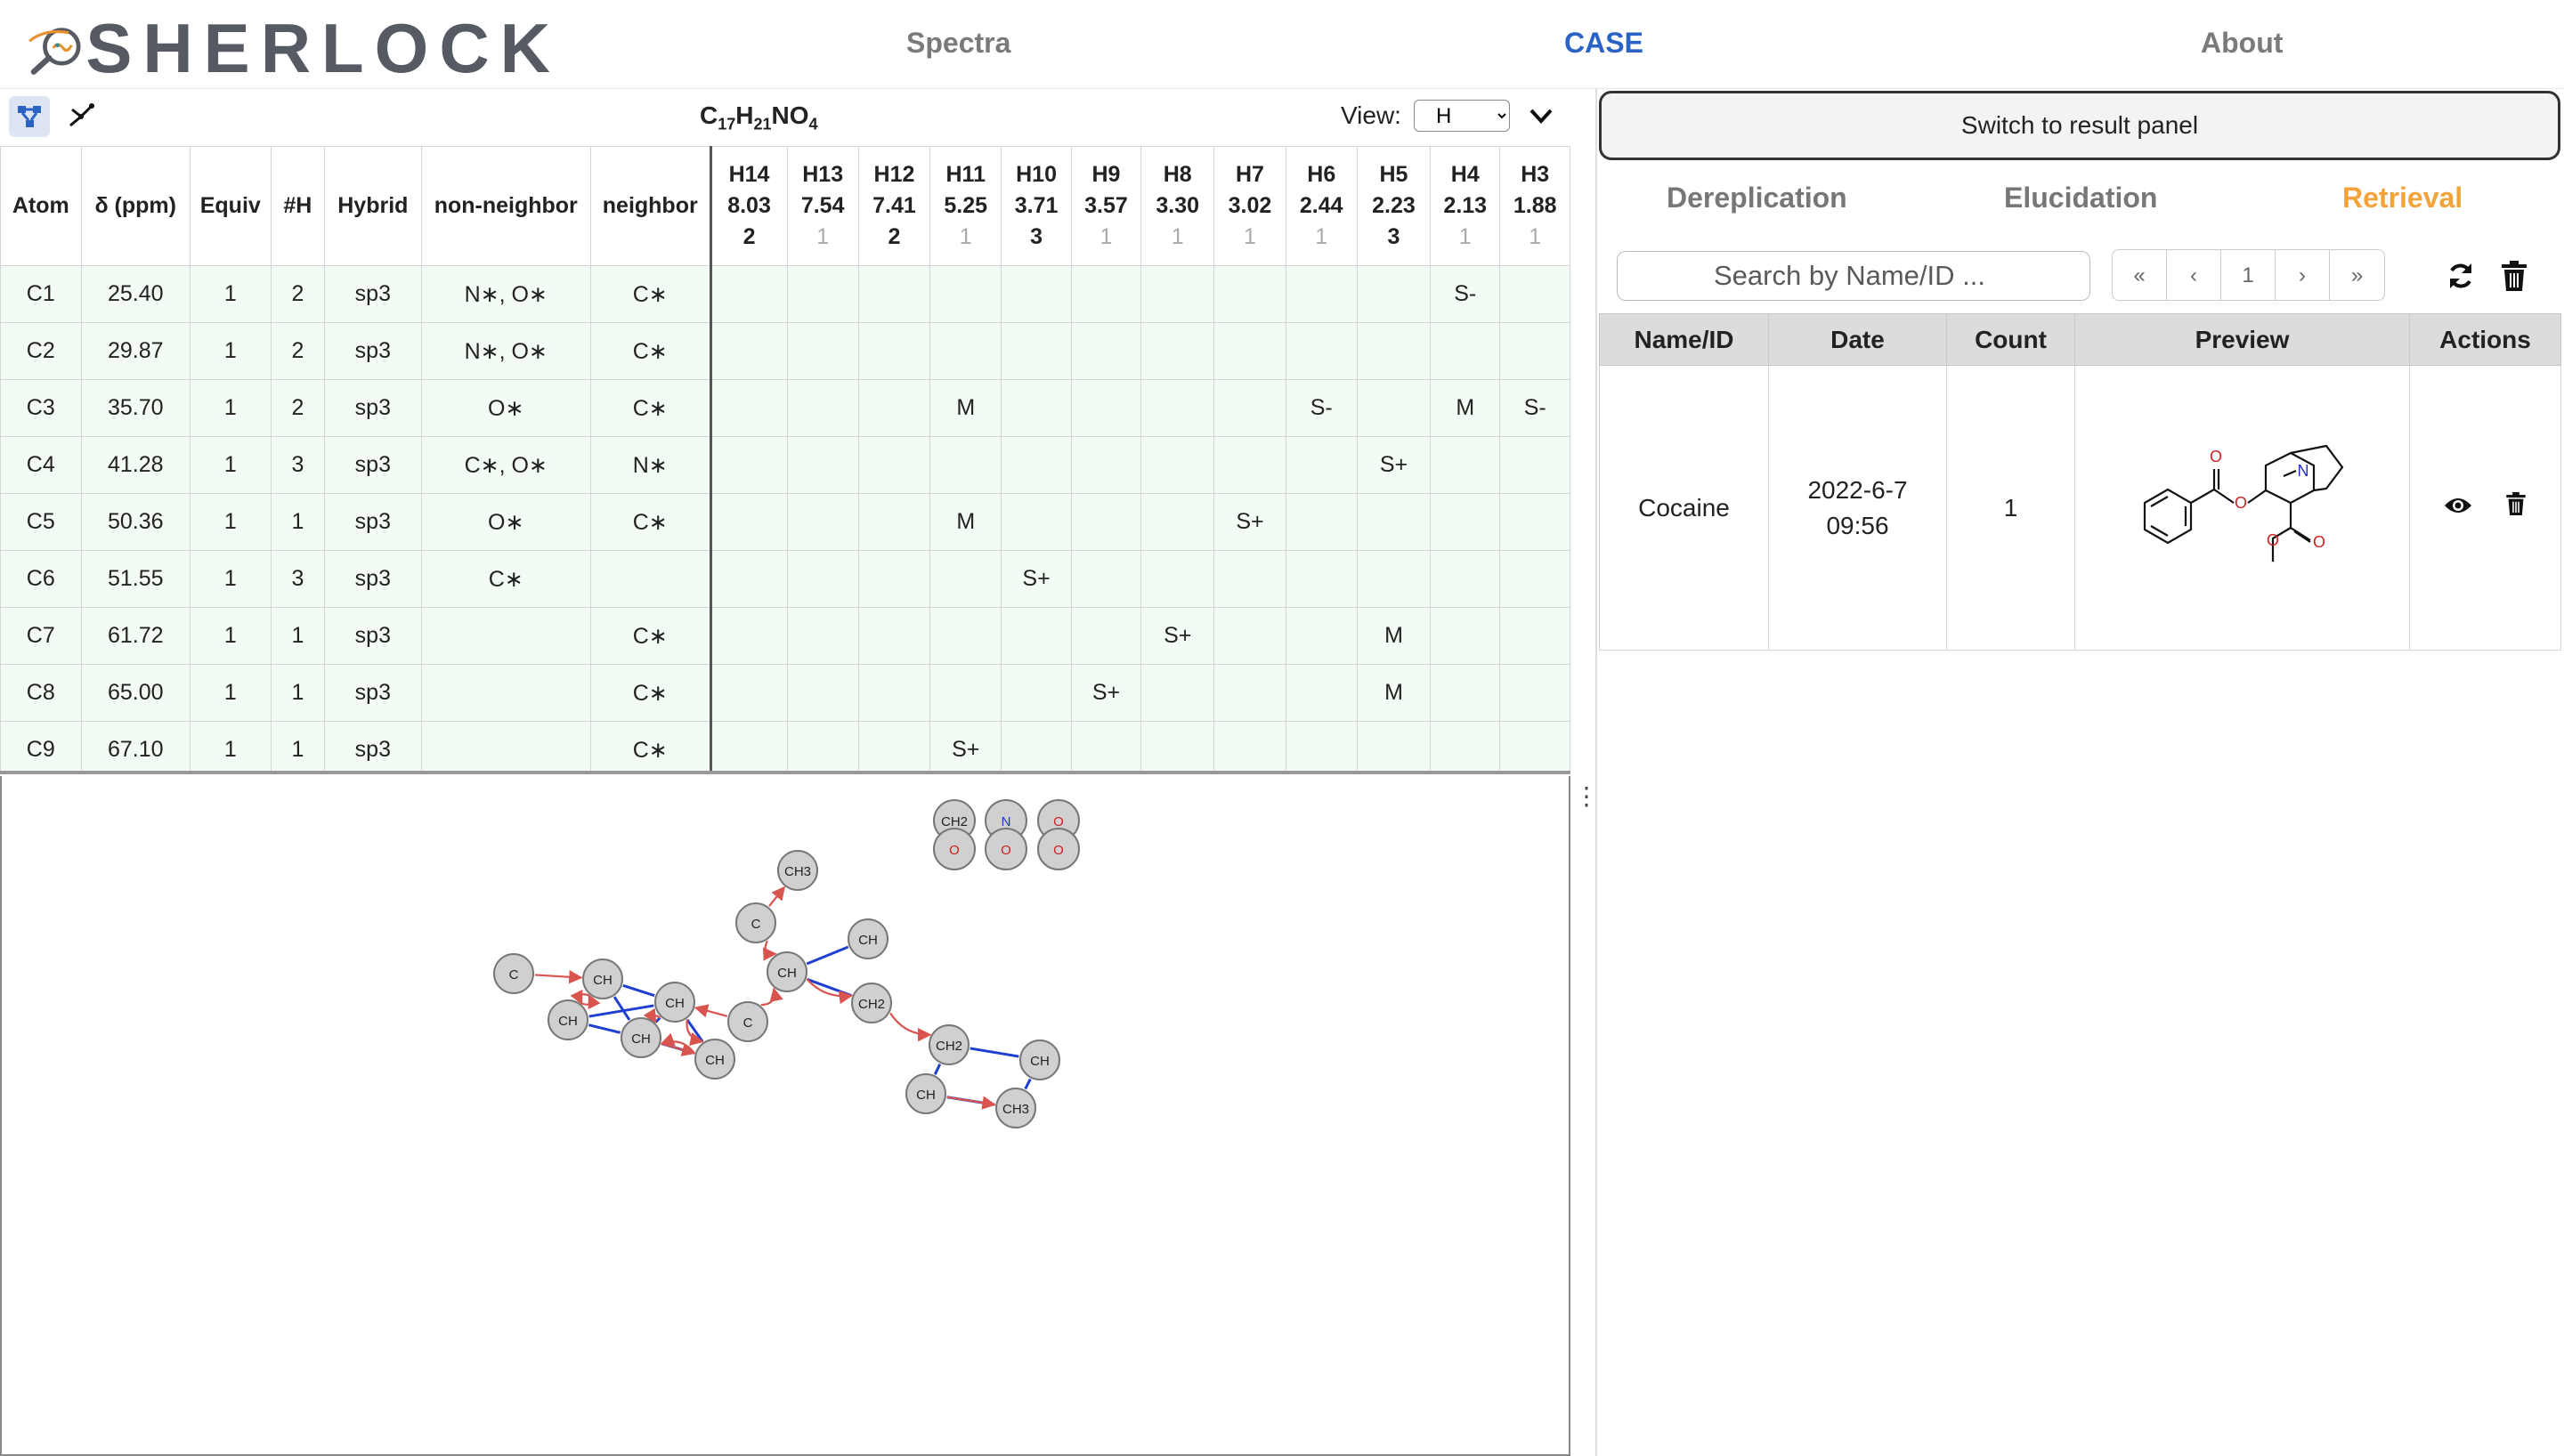 The width and height of the screenshot is (2564, 1456). I want to click on table-row: C3 35.70 1 2 sp3 O∗ C∗ M S- M S-, so click(785, 408).